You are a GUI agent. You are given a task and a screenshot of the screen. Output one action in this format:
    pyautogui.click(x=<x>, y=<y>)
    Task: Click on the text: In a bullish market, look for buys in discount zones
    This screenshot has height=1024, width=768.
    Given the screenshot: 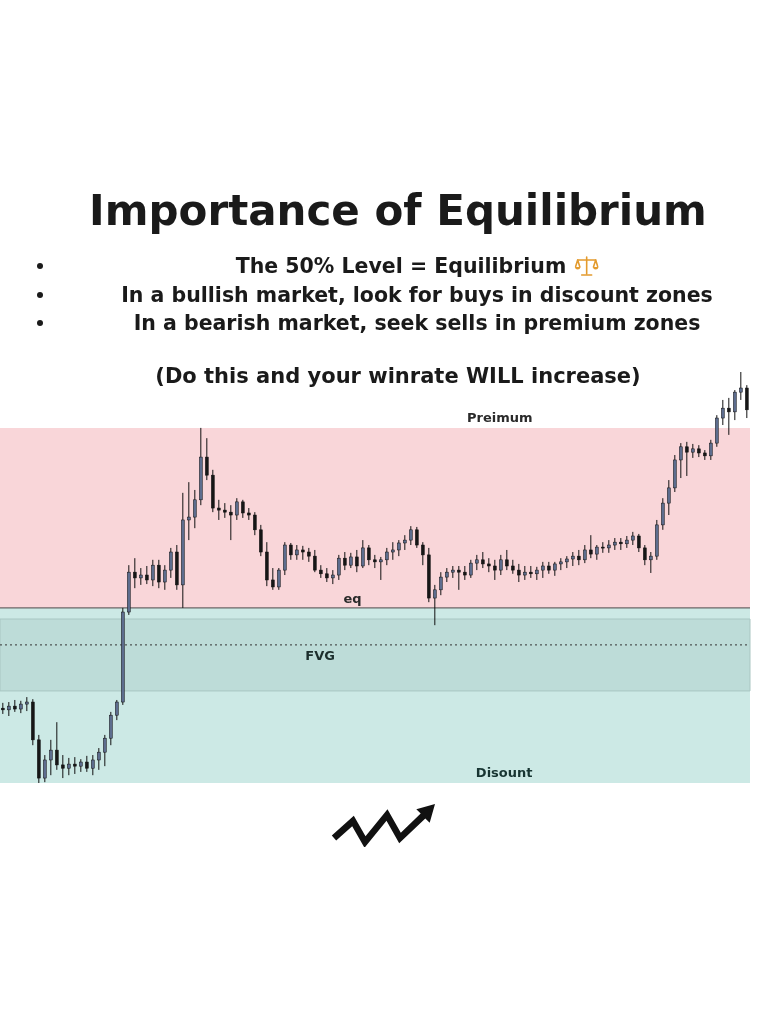 What is the action you would take?
    pyautogui.click(x=417, y=294)
    